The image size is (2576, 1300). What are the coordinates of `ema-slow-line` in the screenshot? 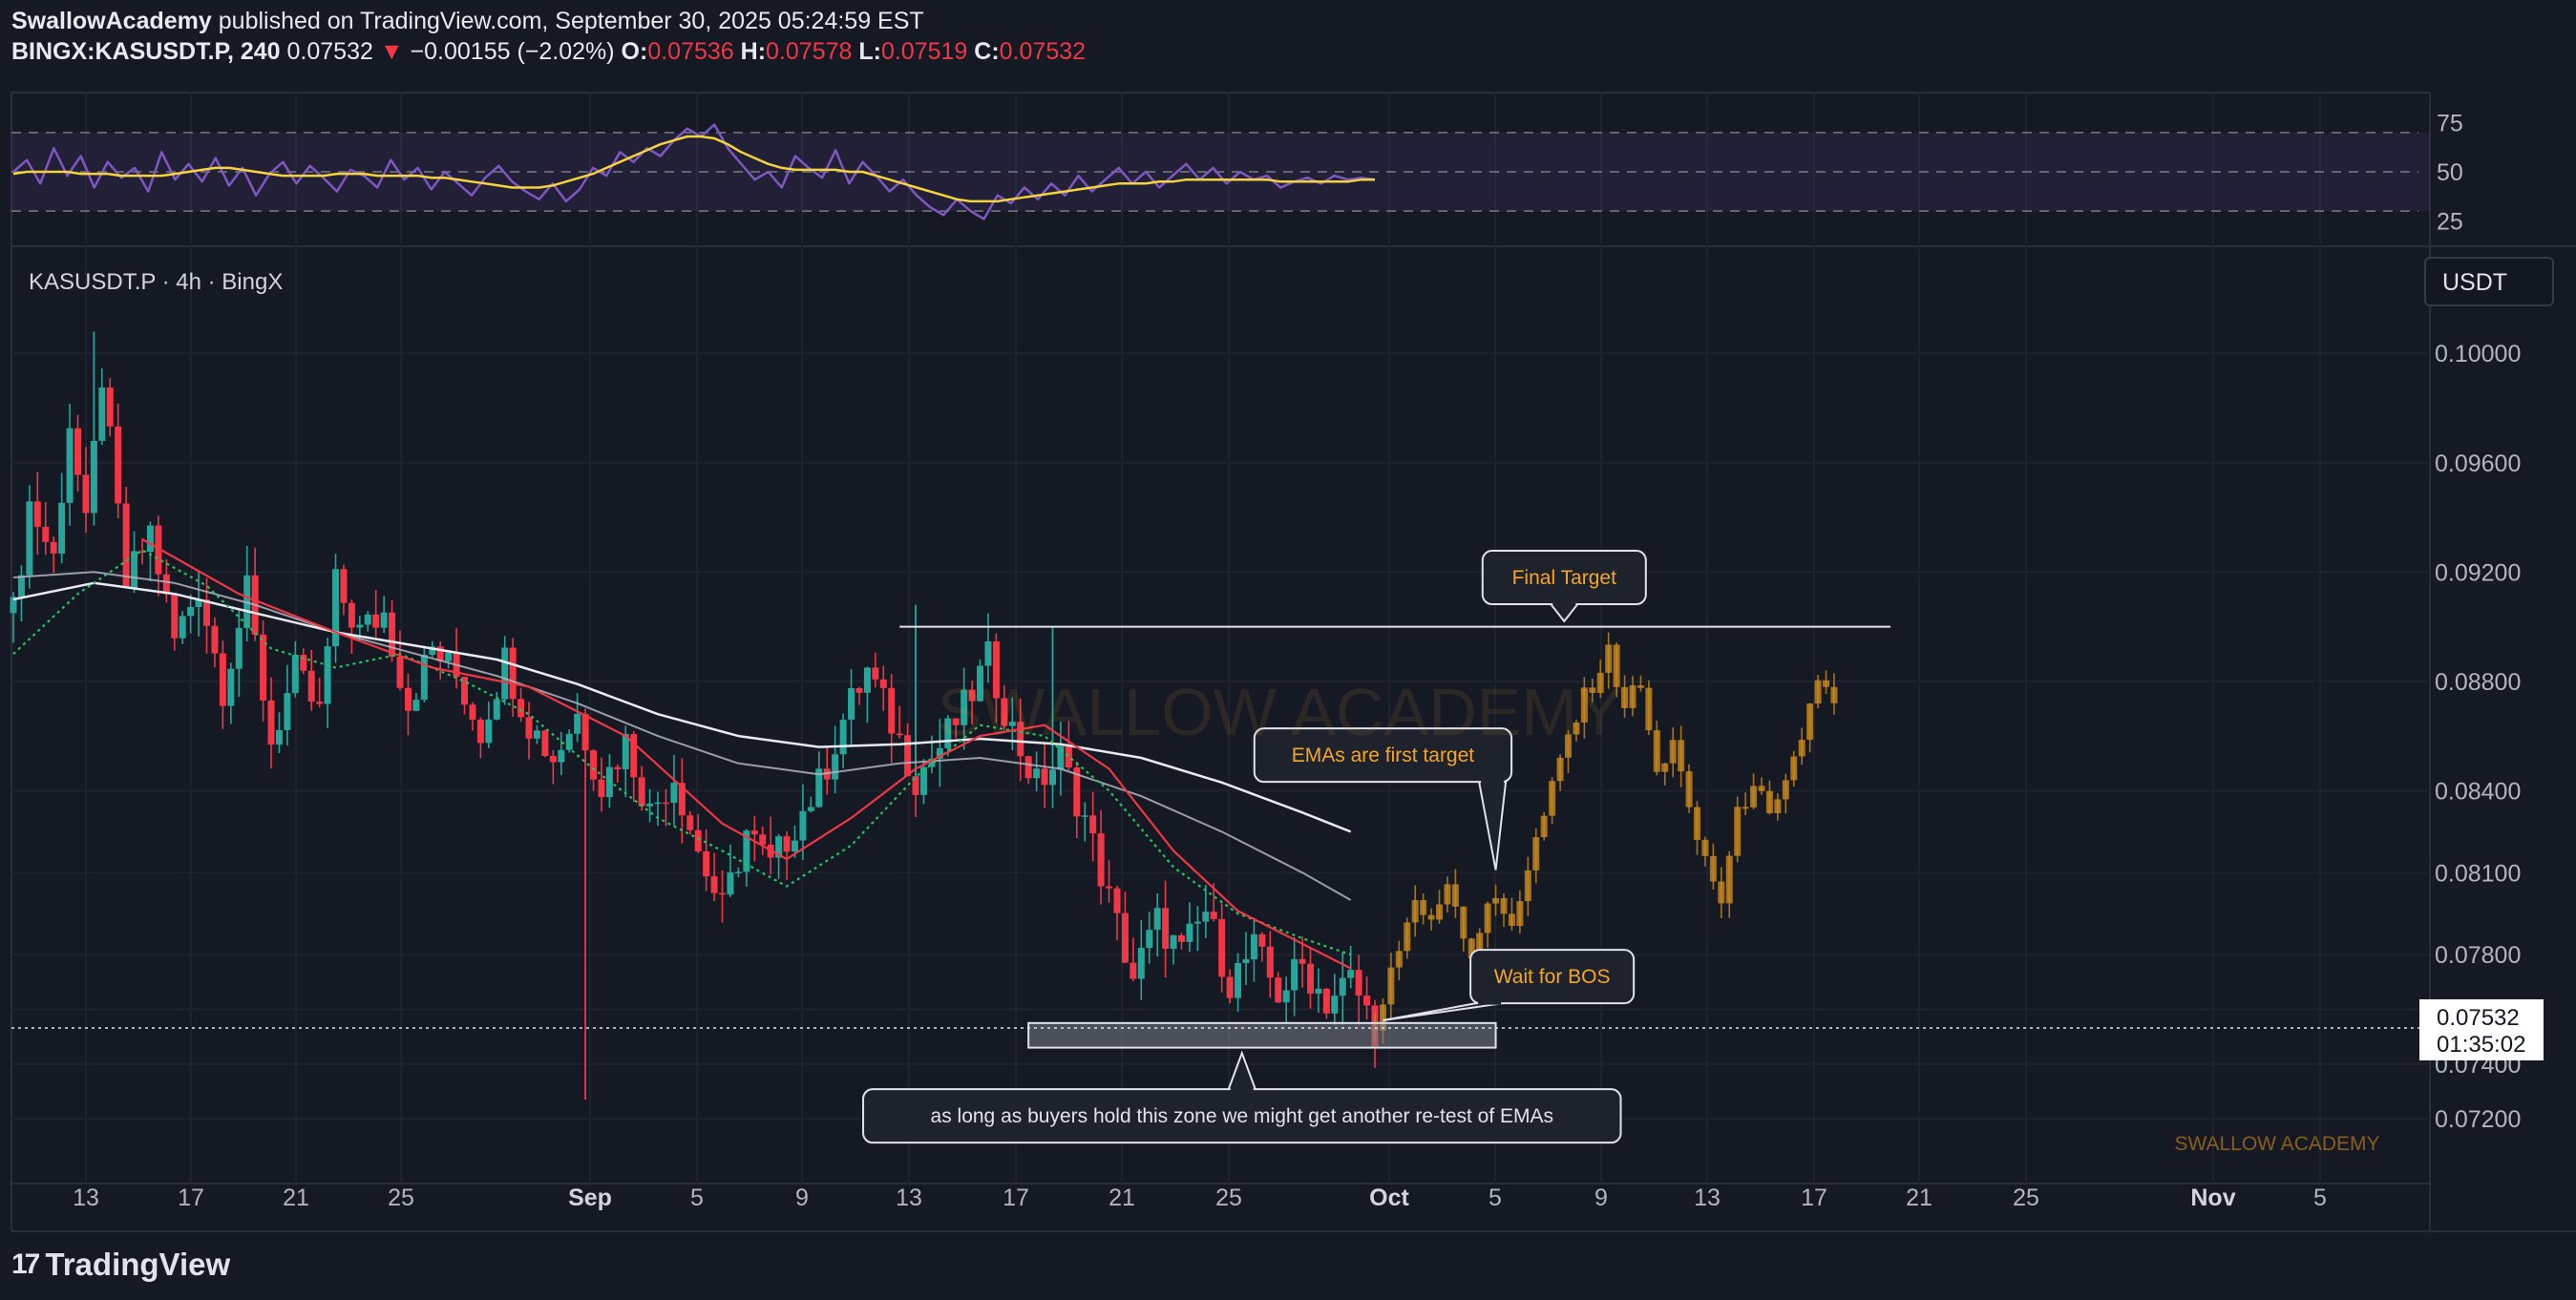 It's located at (682, 707).